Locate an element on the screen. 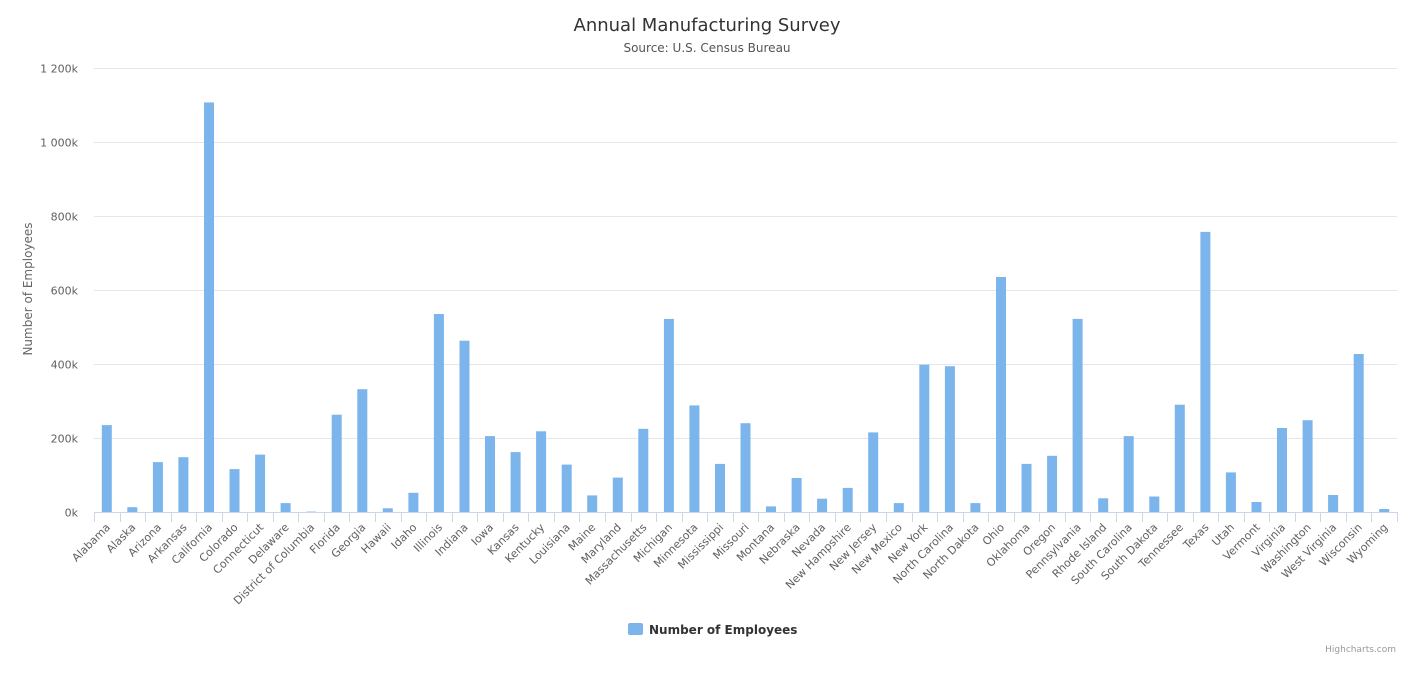  bar-new-mexico is located at coordinates (898, 507).